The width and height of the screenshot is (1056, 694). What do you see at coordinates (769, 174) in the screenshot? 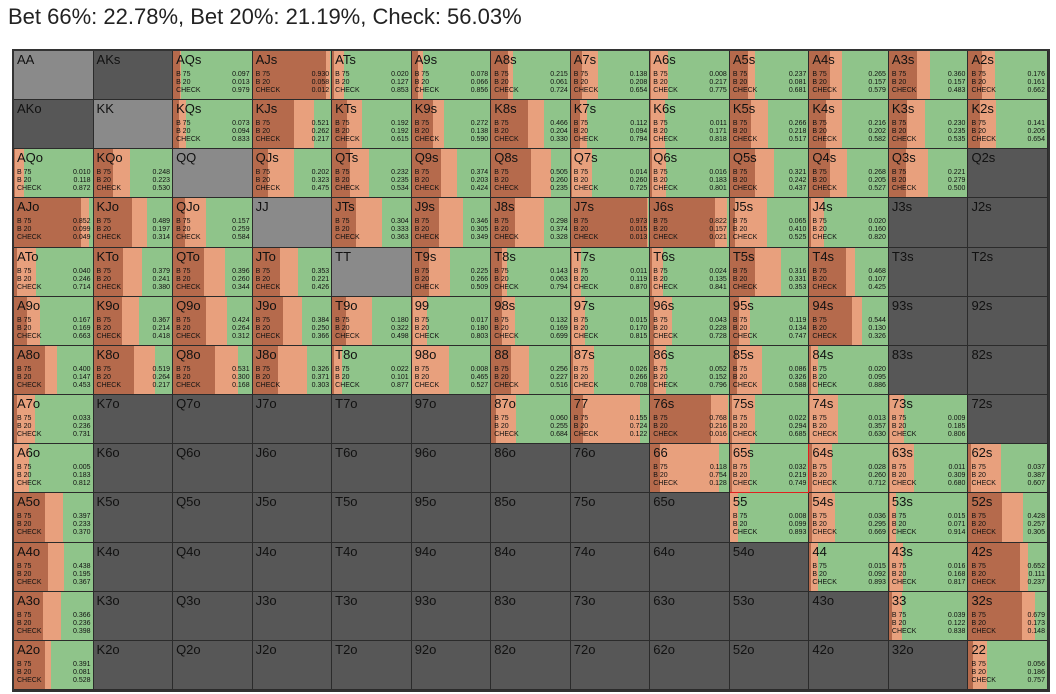
I see `hand-cell-Q5s: B 75 0.321 B 20 0.242 CHECK 0.437 Q5s` at bounding box center [769, 174].